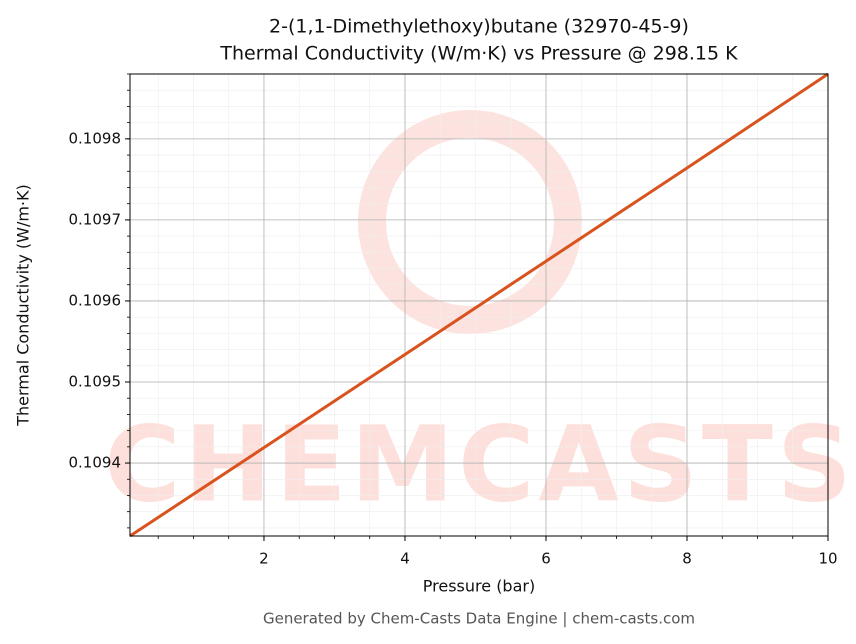 The width and height of the screenshot is (856, 644). What do you see at coordinates (264, 559) in the screenshot?
I see `x-tick-label: 2` at bounding box center [264, 559].